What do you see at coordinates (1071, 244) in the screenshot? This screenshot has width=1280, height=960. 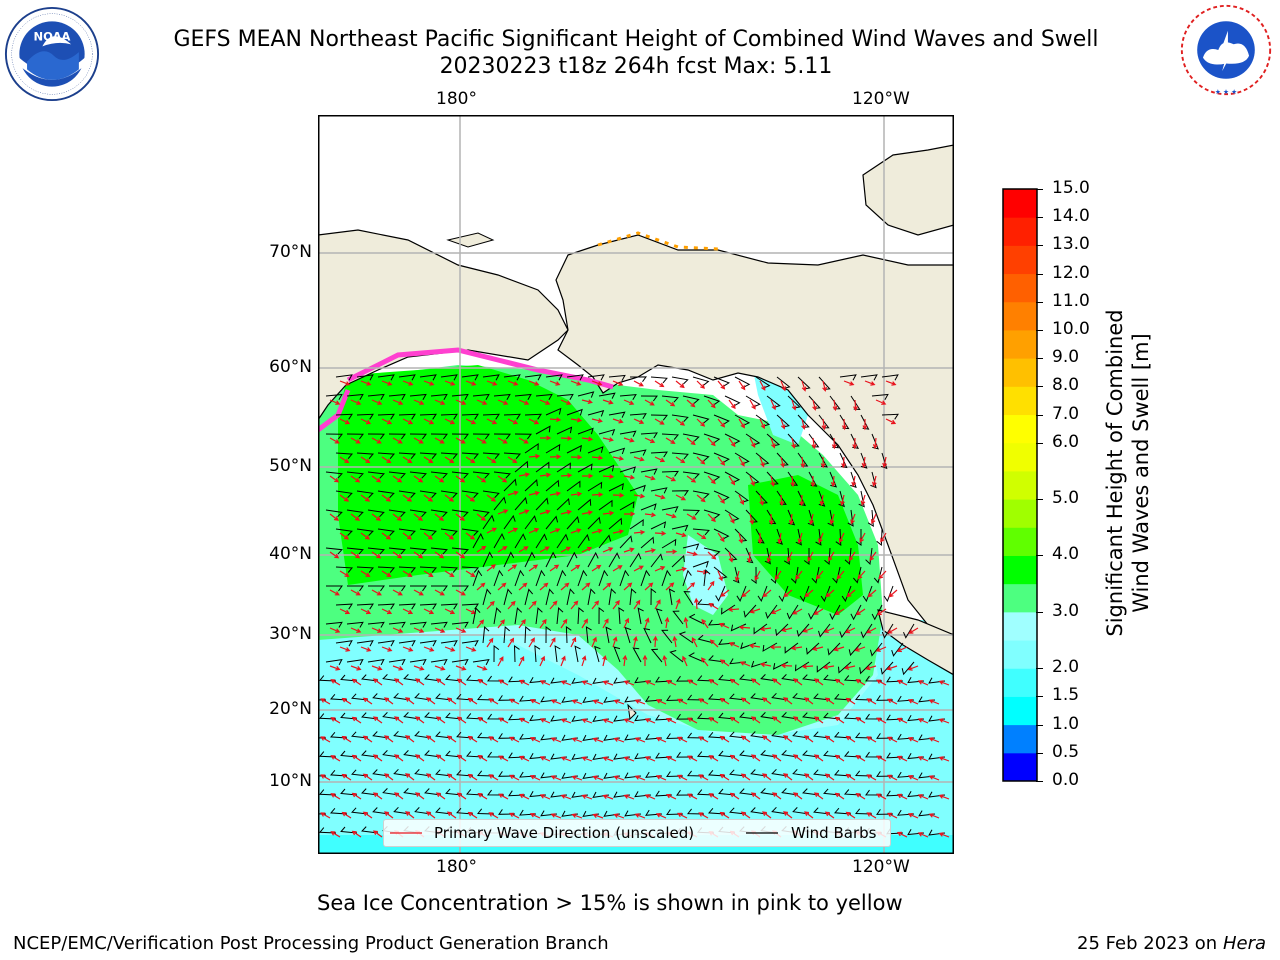 I see `colorbar-tick-label: 13.0` at bounding box center [1071, 244].